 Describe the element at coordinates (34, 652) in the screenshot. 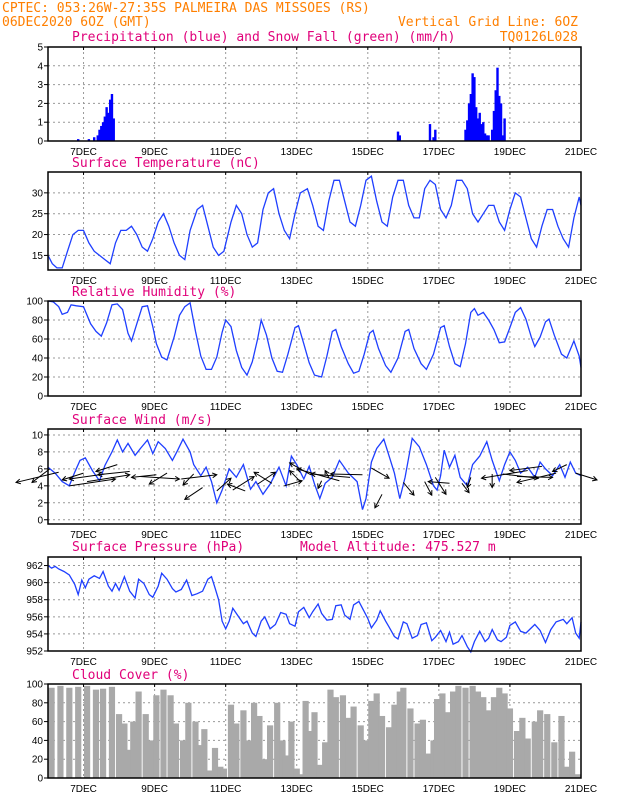

I see `y-tick-label: 952` at that location.